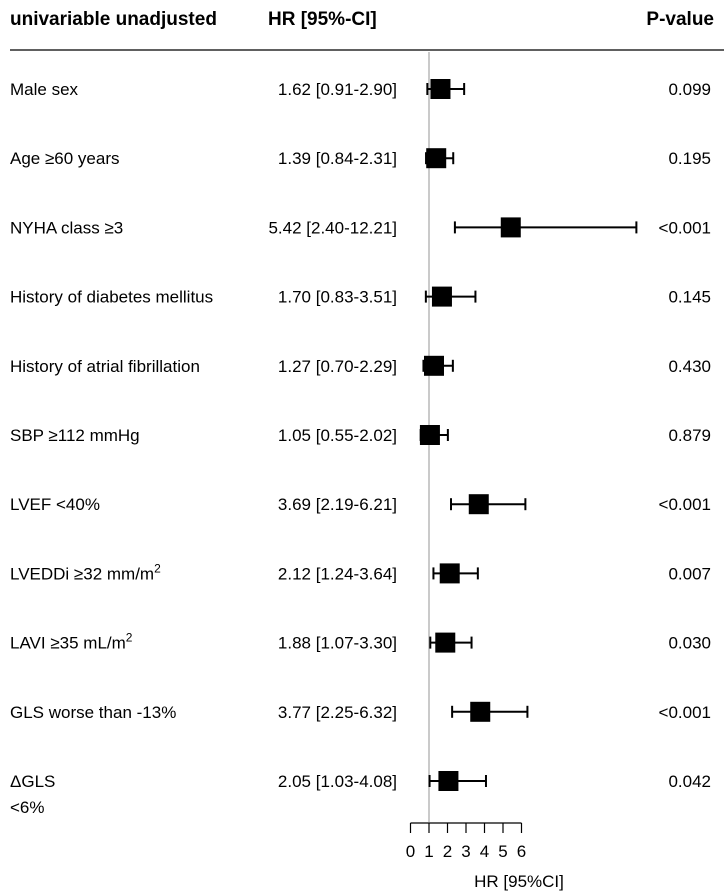 The height and width of the screenshot is (892, 724). Describe the element at coordinates (337, 435) in the screenshot. I see `row-hr-text: 1.05 [0.55-2.02]` at that location.